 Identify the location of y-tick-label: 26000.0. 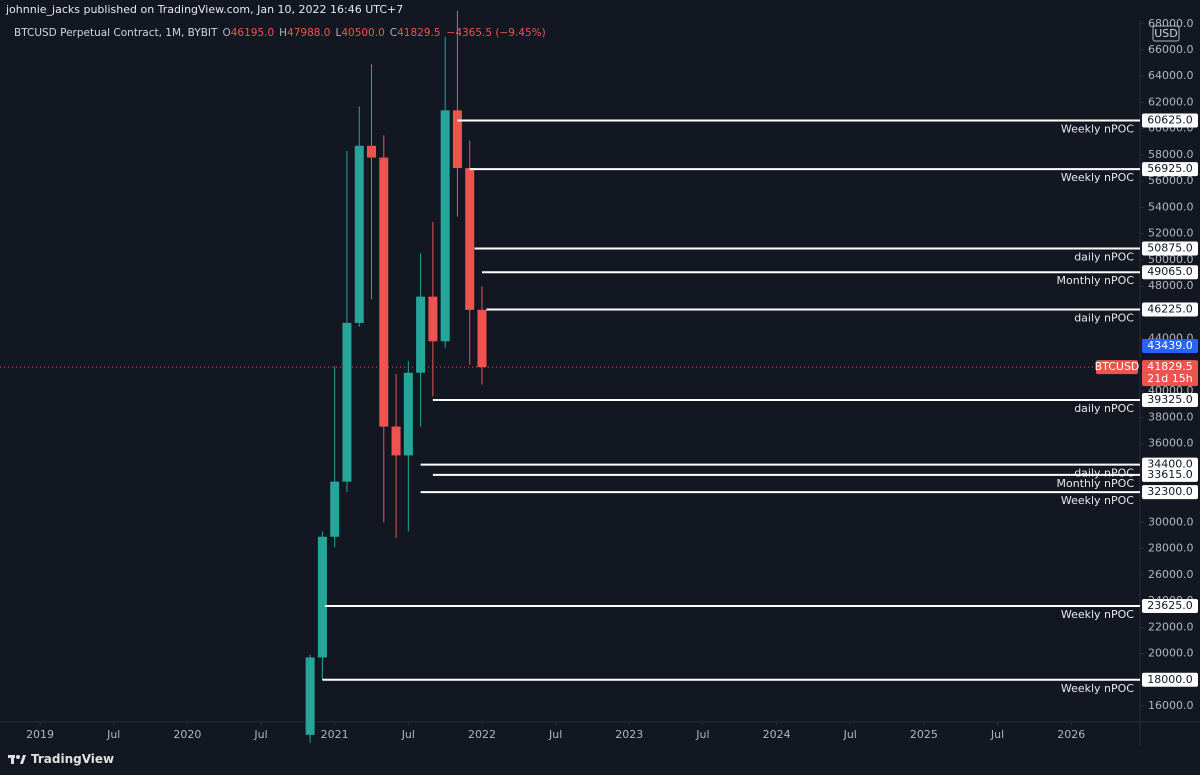
(1171, 574).